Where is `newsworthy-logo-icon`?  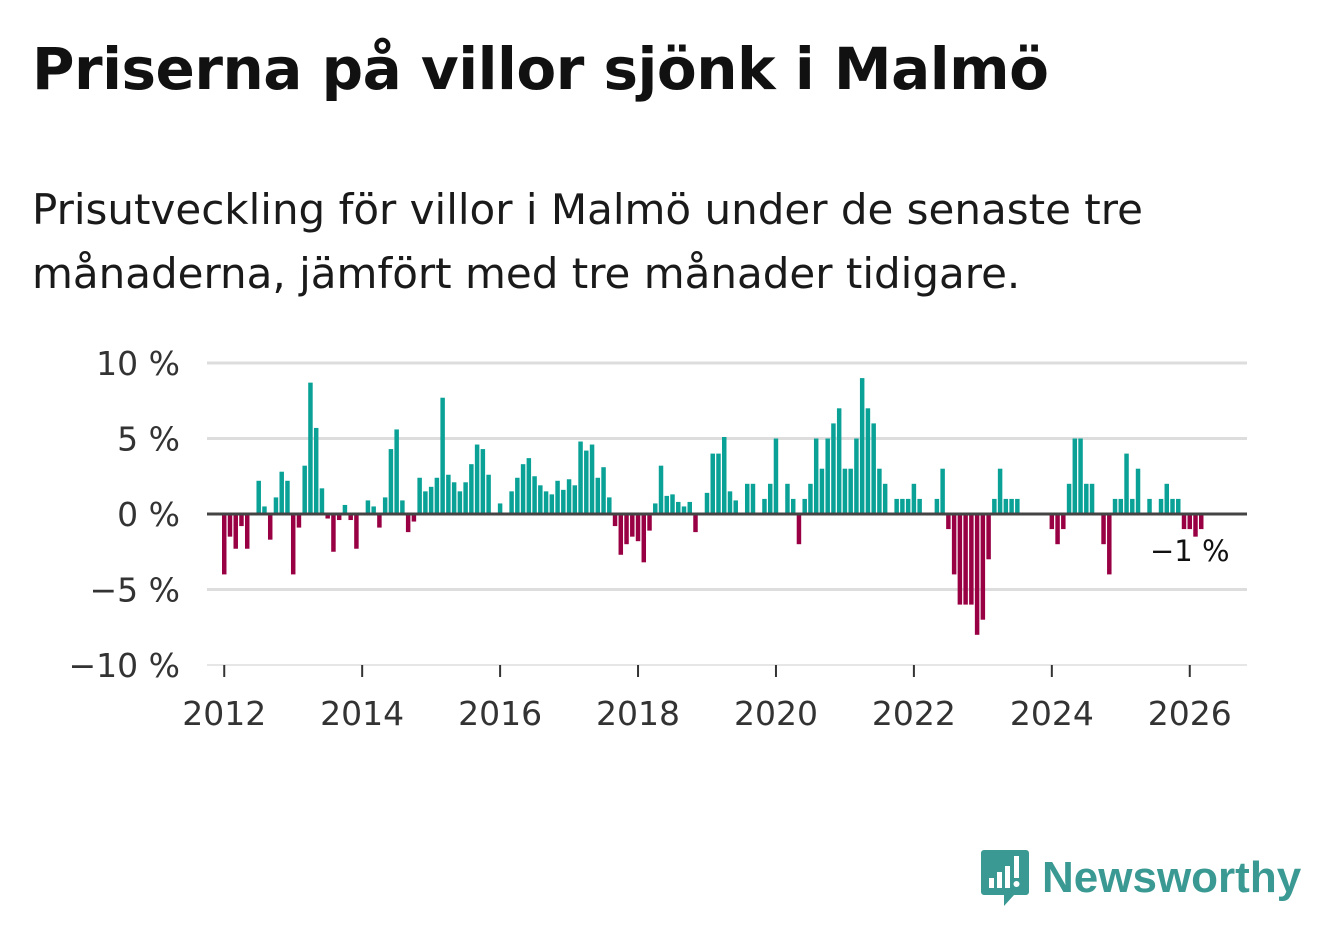 newsworthy-logo-icon is located at coordinates (1005, 878).